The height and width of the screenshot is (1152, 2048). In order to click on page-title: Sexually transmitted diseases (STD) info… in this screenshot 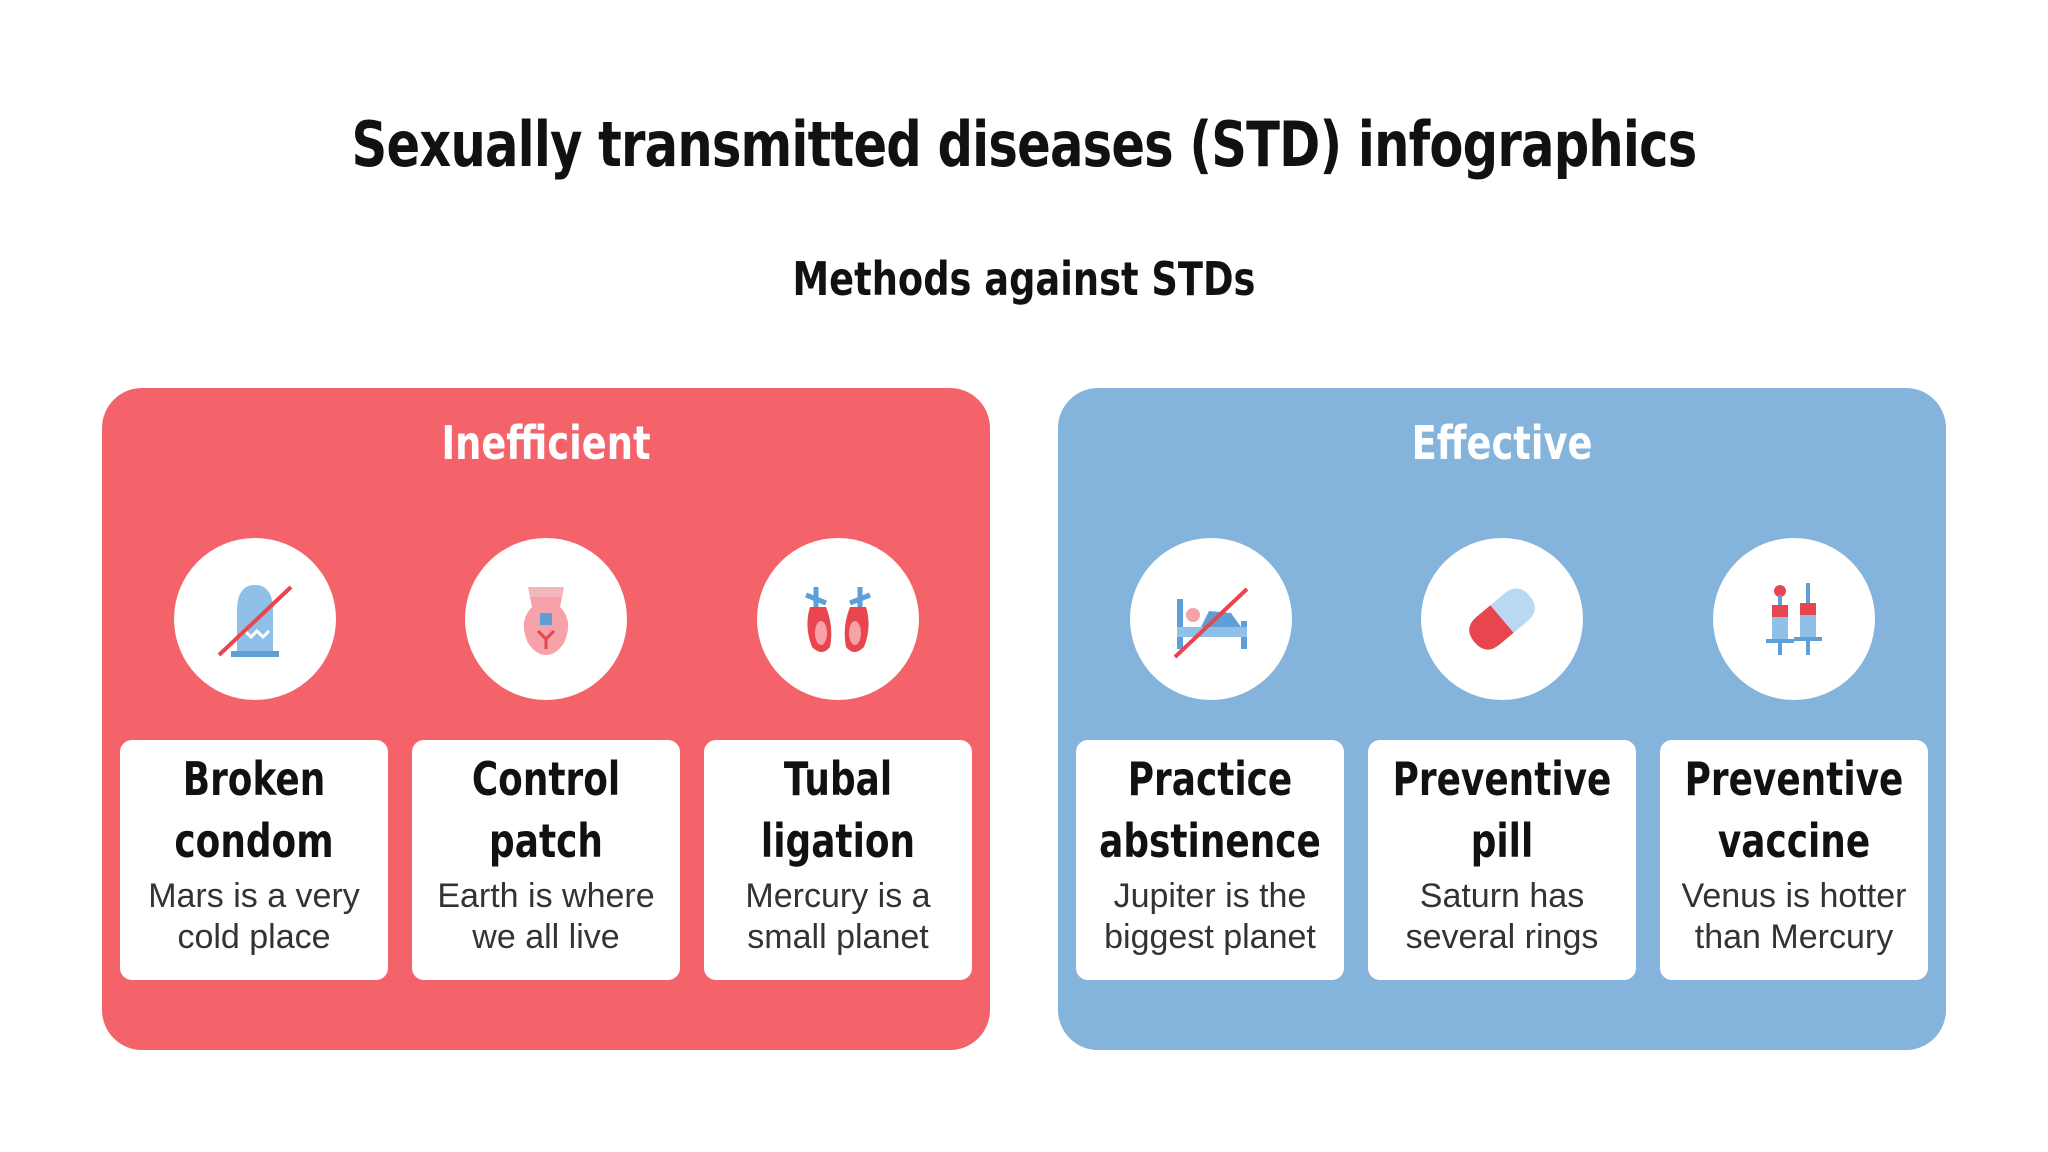, I will do `click(1024, 144)`.